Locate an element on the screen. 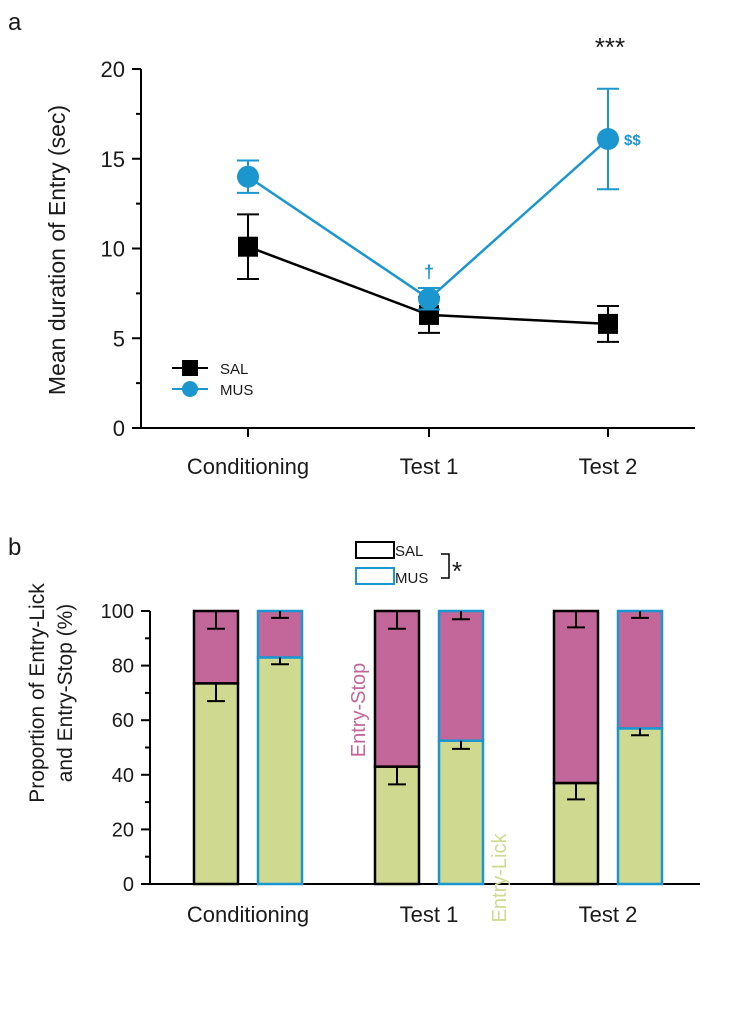  panel-b-y-tick-label: 20 is located at coordinates (123, 830).